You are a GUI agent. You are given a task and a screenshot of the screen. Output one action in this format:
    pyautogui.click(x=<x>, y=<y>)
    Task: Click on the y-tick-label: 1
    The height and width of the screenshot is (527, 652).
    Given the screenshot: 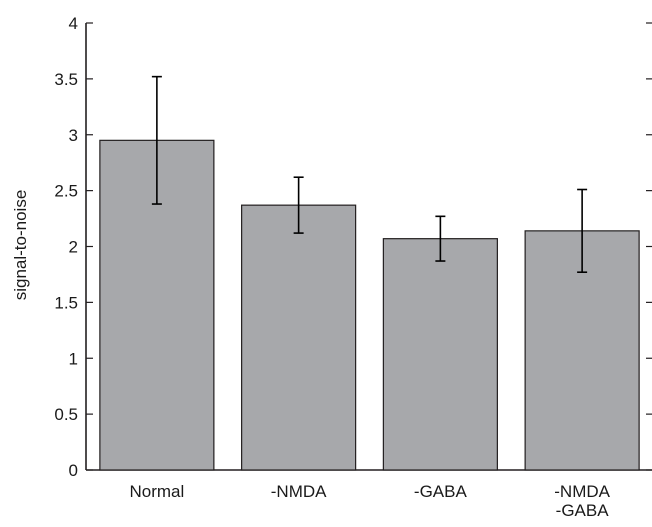 What is the action you would take?
    pyautogui.click(x=73, y=358)
    